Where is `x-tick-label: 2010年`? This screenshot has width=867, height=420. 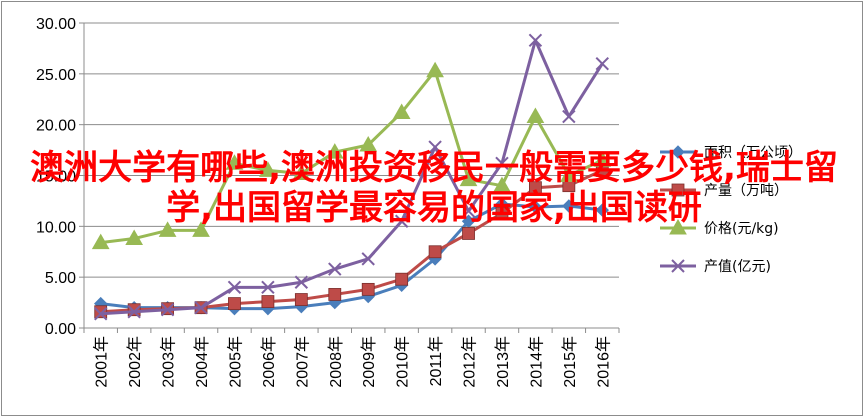
x-tick-label: 2010年 is located at coordinates (403, 362).